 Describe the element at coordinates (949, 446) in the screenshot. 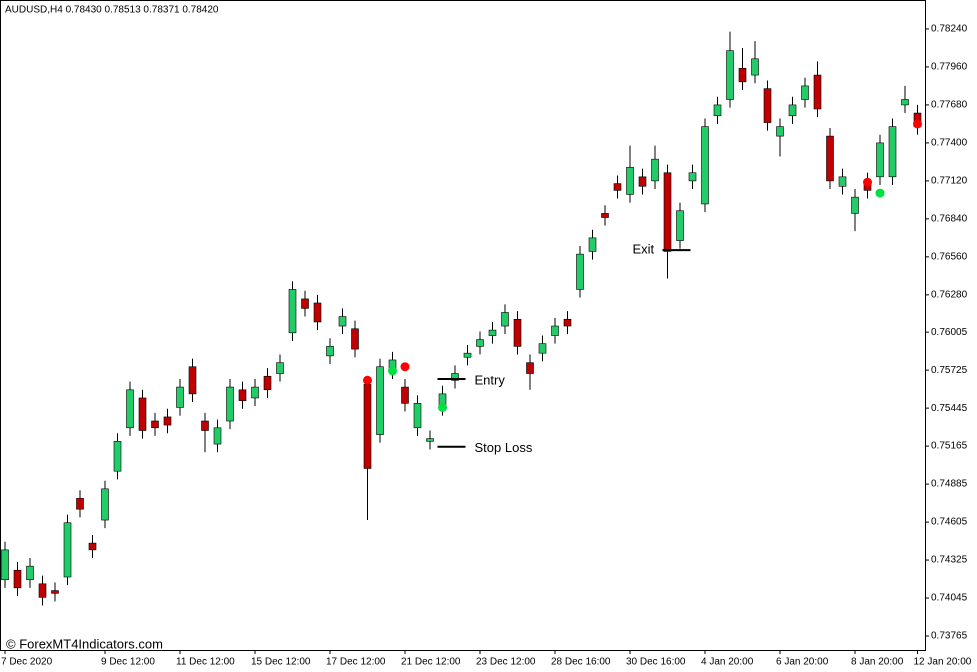

I see `y-tick-label: 0.75165` at that location.